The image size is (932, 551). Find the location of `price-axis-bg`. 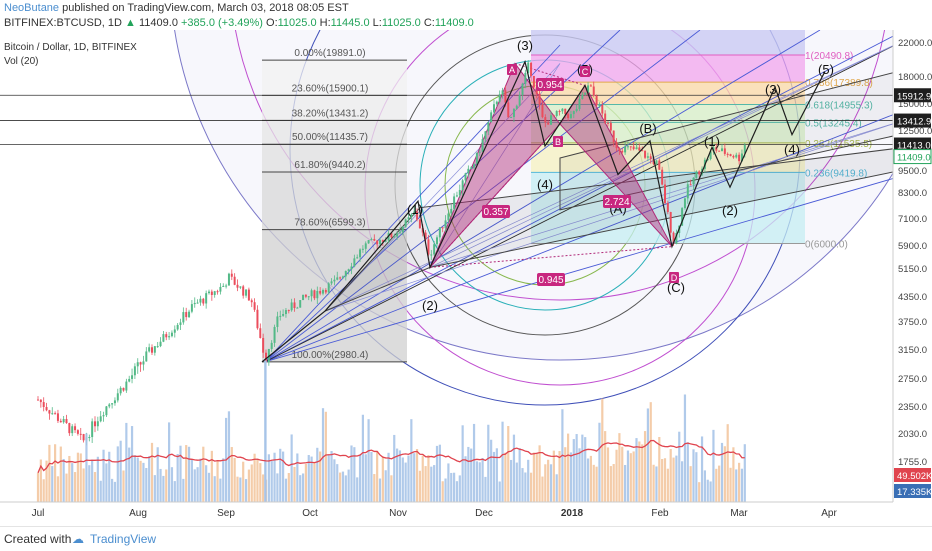

price-axis-bg is located at coordinates (912, 266).